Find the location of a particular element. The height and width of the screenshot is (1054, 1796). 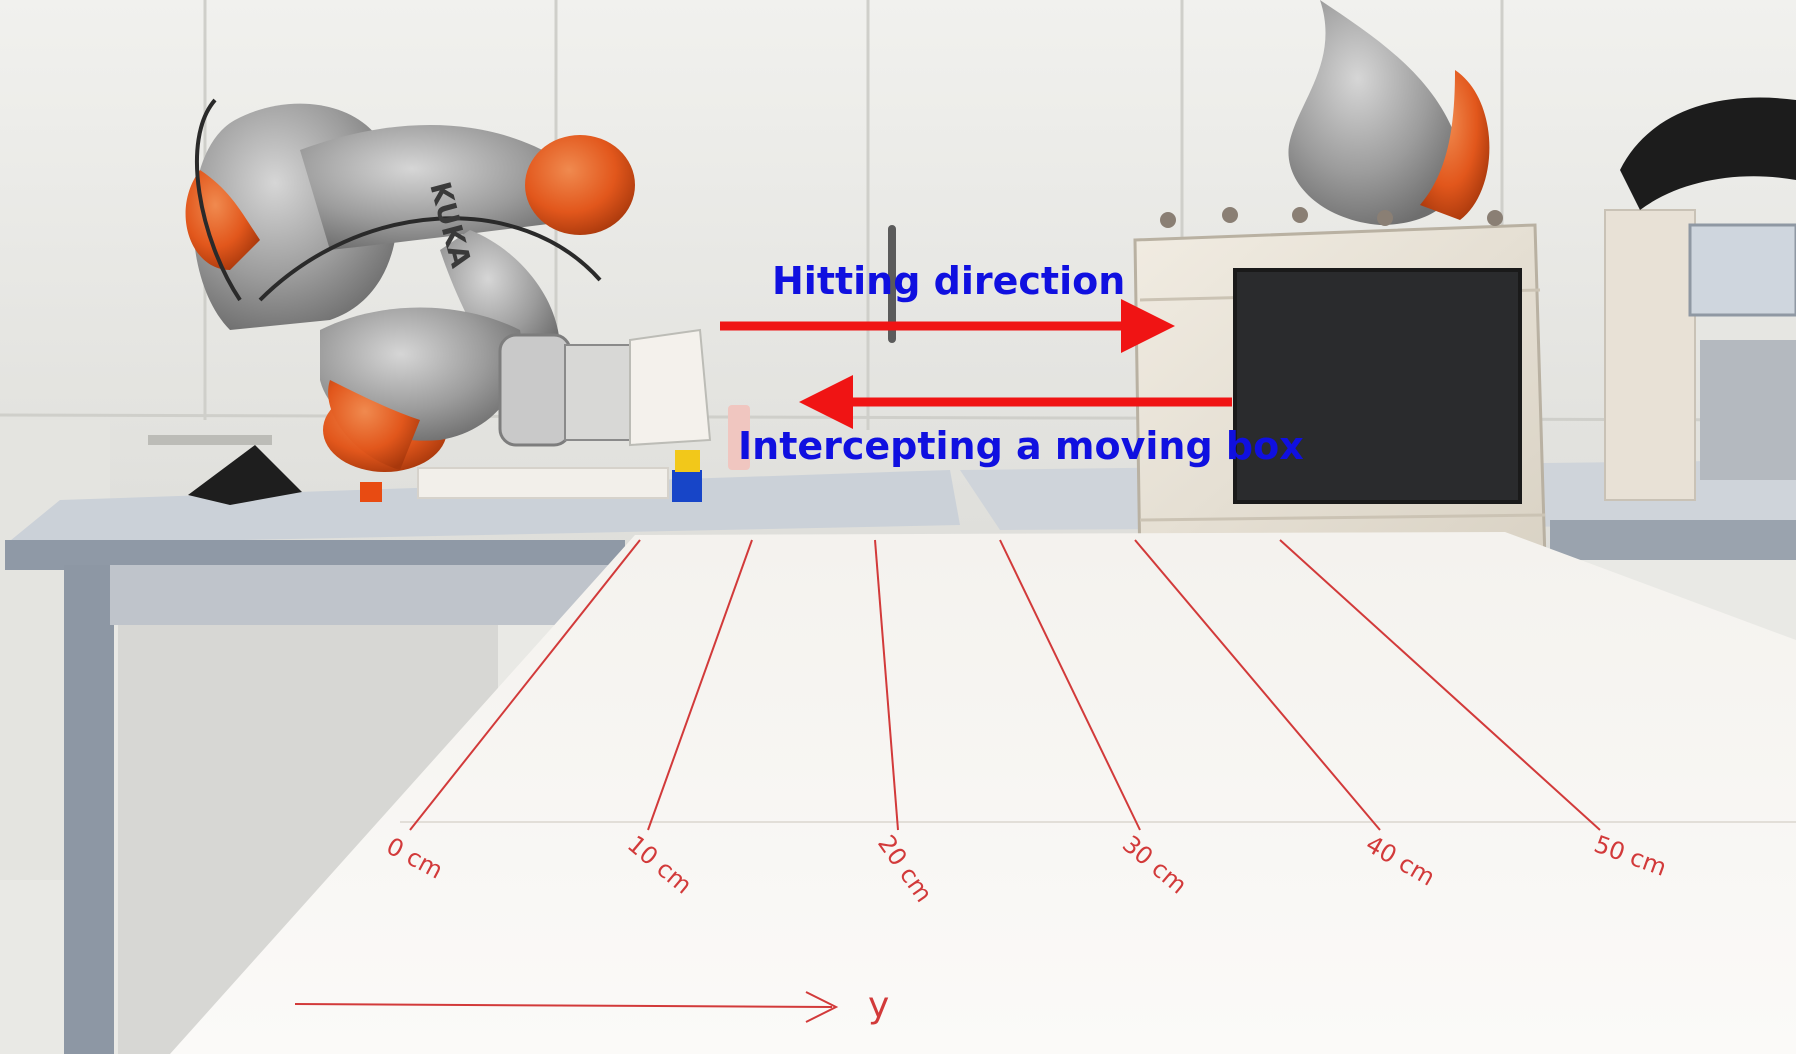

y-axis-arrowhead is located at coordinates (822, 1007).